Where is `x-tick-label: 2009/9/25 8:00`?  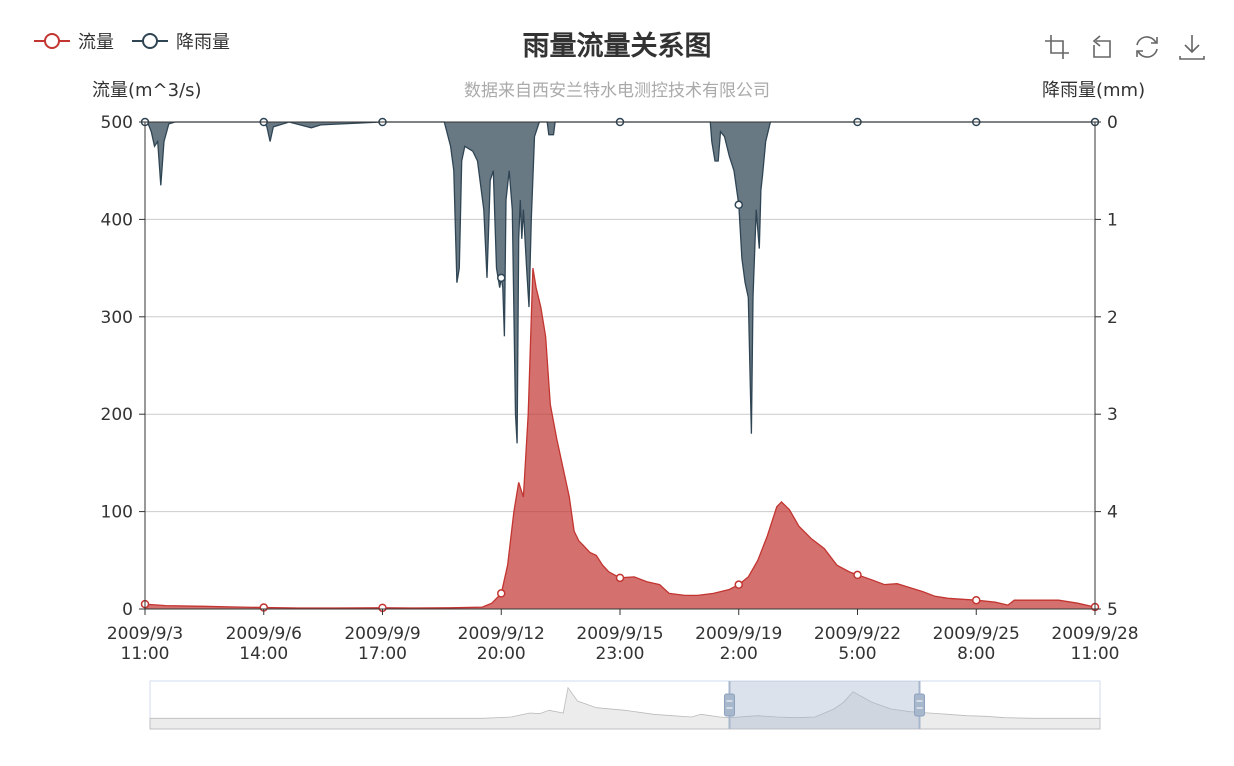
x-tick-label: 2009/9/25 8:00 is located at coordinates (976, 644).